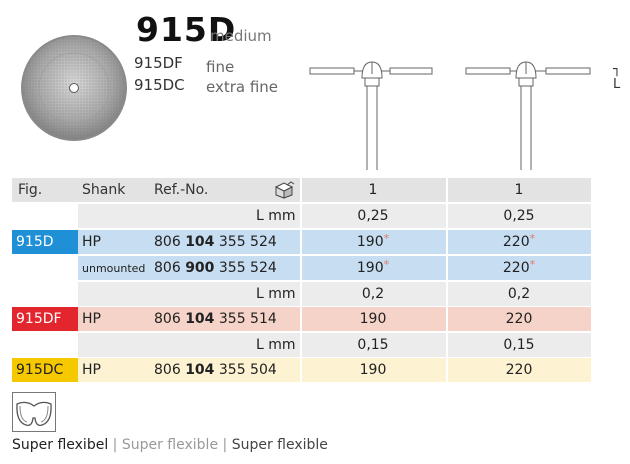 This screenshot has width=630, height=464. Describe the element at coordinates (617, 77) in the screenshot. I see `length-marker: ┐ L` at that location.